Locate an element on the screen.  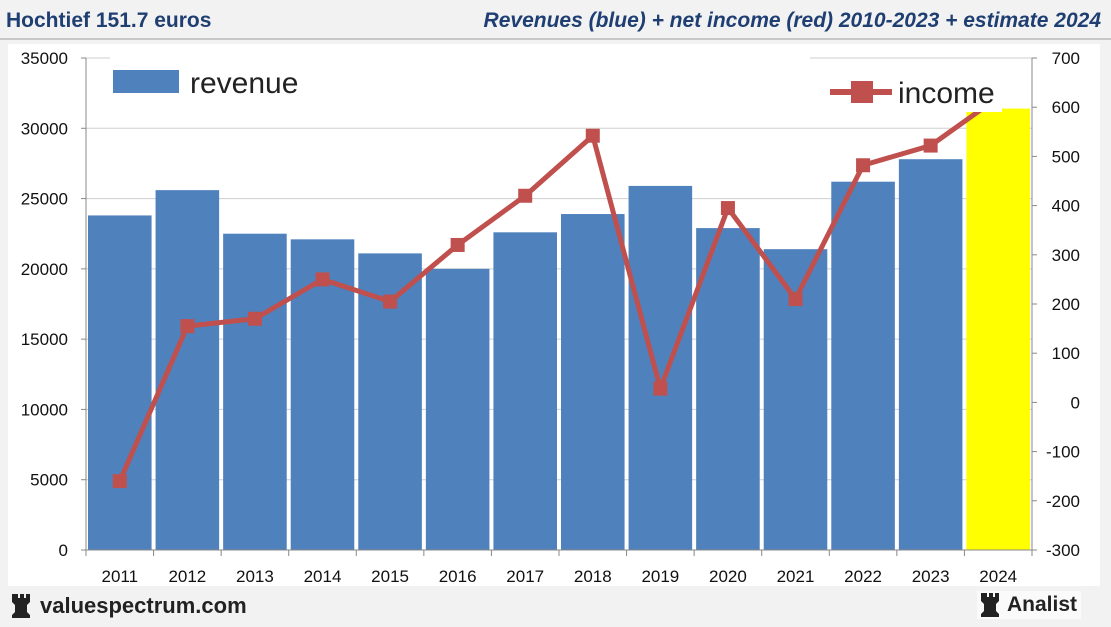
left-axis-tick-label: 0 is located at coordinates (63, 550).